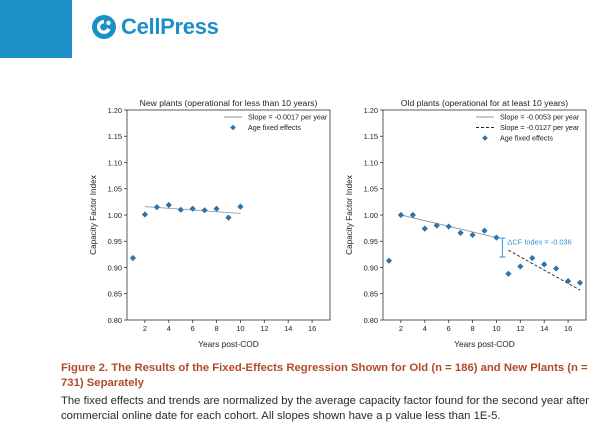  I want to click on brand-logo: CellPress, so click(155, 27).